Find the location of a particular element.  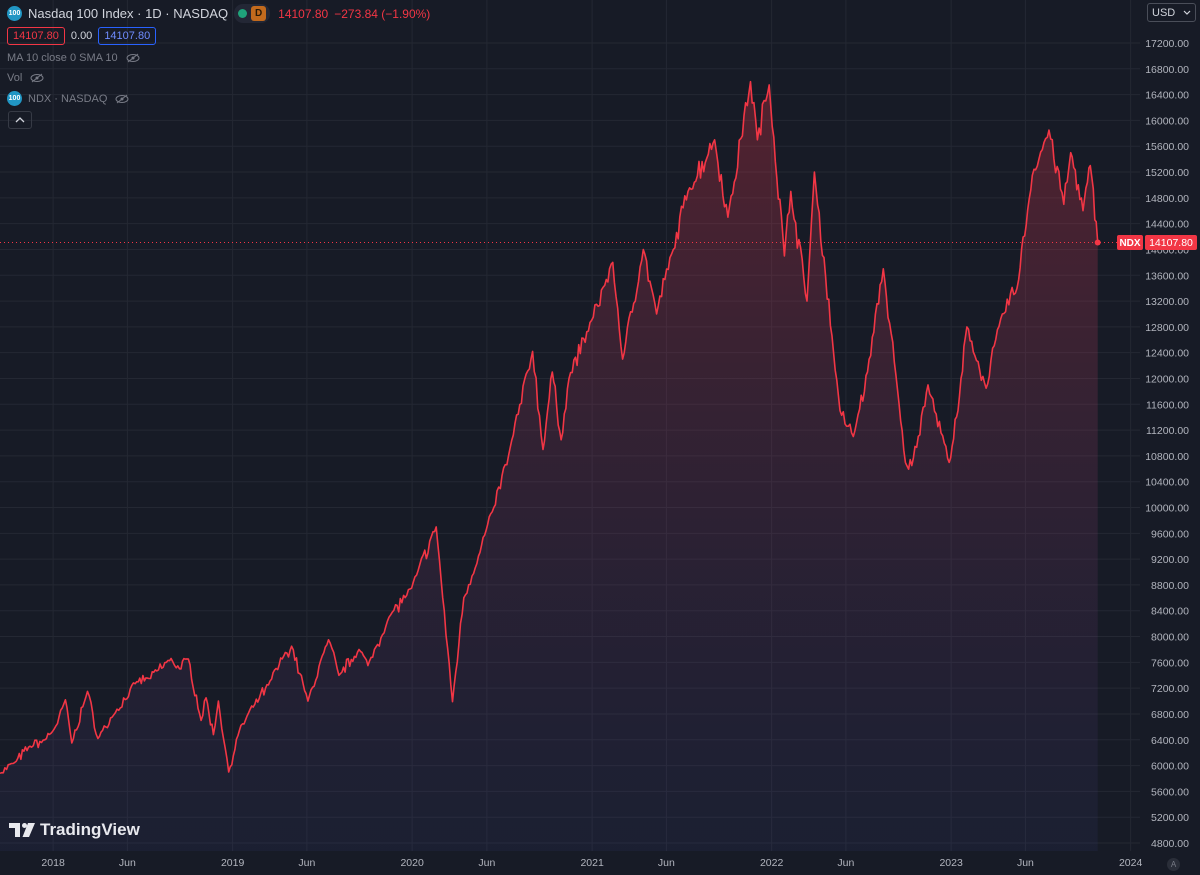

bid-ask-row: 14107.80 0.00 14107.80 is located at coordinates (82, 36).